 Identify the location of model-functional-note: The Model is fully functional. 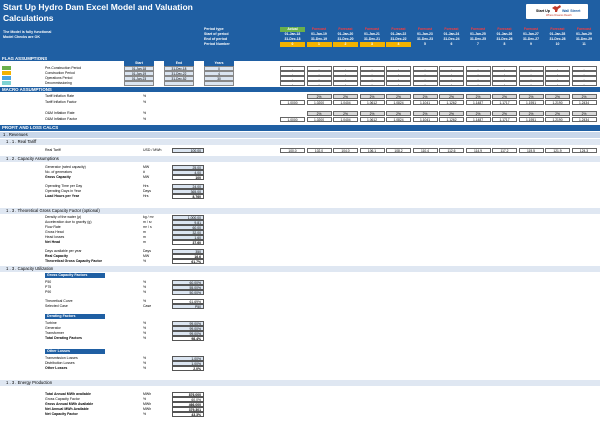
(27, 32).